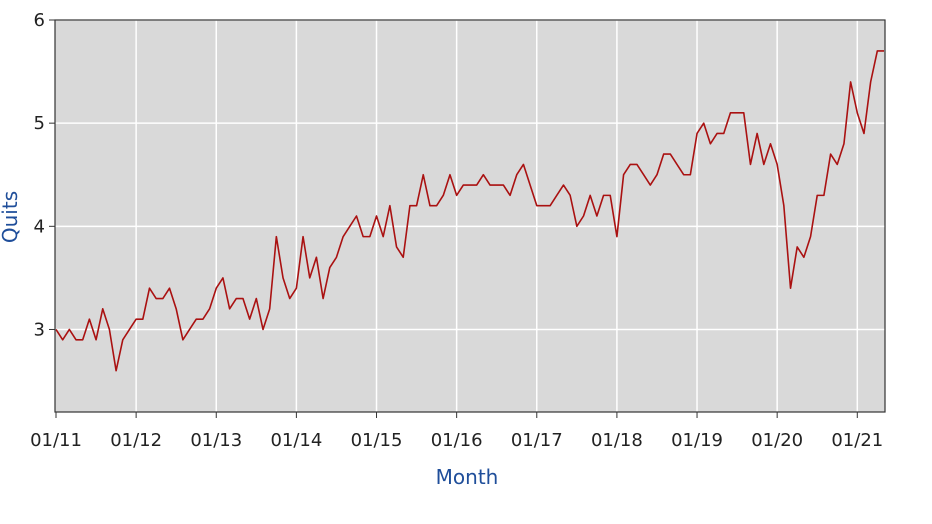  I want to click on x-tick-label: 01/13, so click(216, 440).